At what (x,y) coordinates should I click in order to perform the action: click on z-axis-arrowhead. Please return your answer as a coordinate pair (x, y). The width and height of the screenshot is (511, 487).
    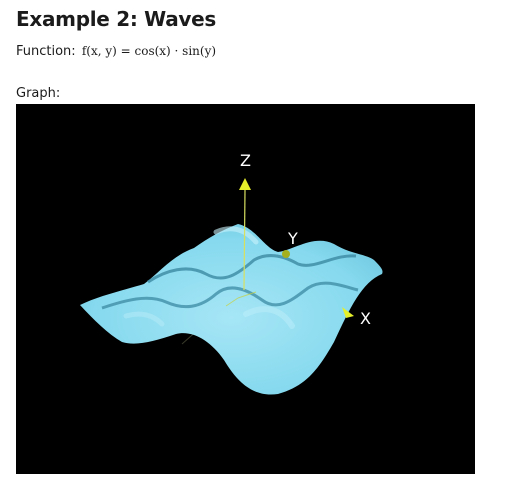
    Looking at the image, I should click on (245, 184).